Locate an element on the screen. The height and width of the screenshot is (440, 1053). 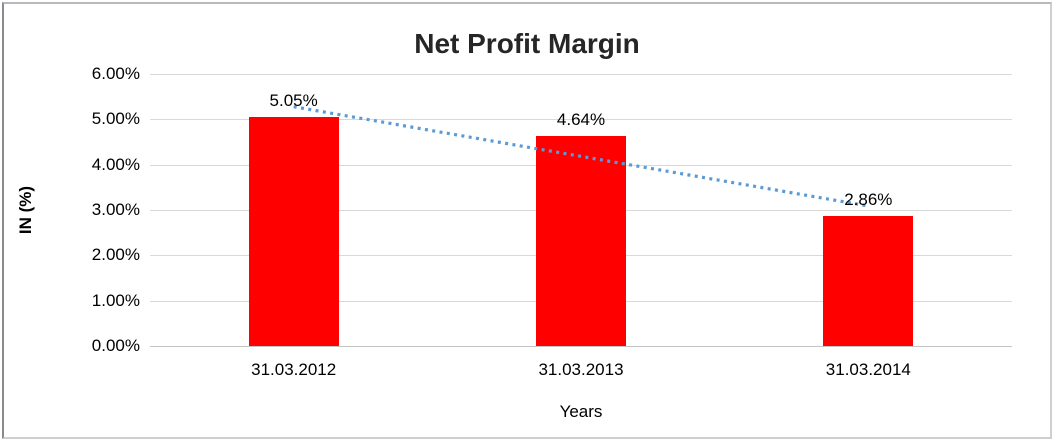
trendline is located at coordinates (581, 156).